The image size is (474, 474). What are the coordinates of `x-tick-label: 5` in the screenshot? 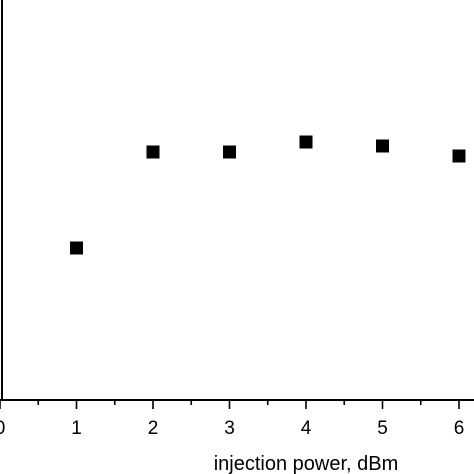 It's located at (382, 428).